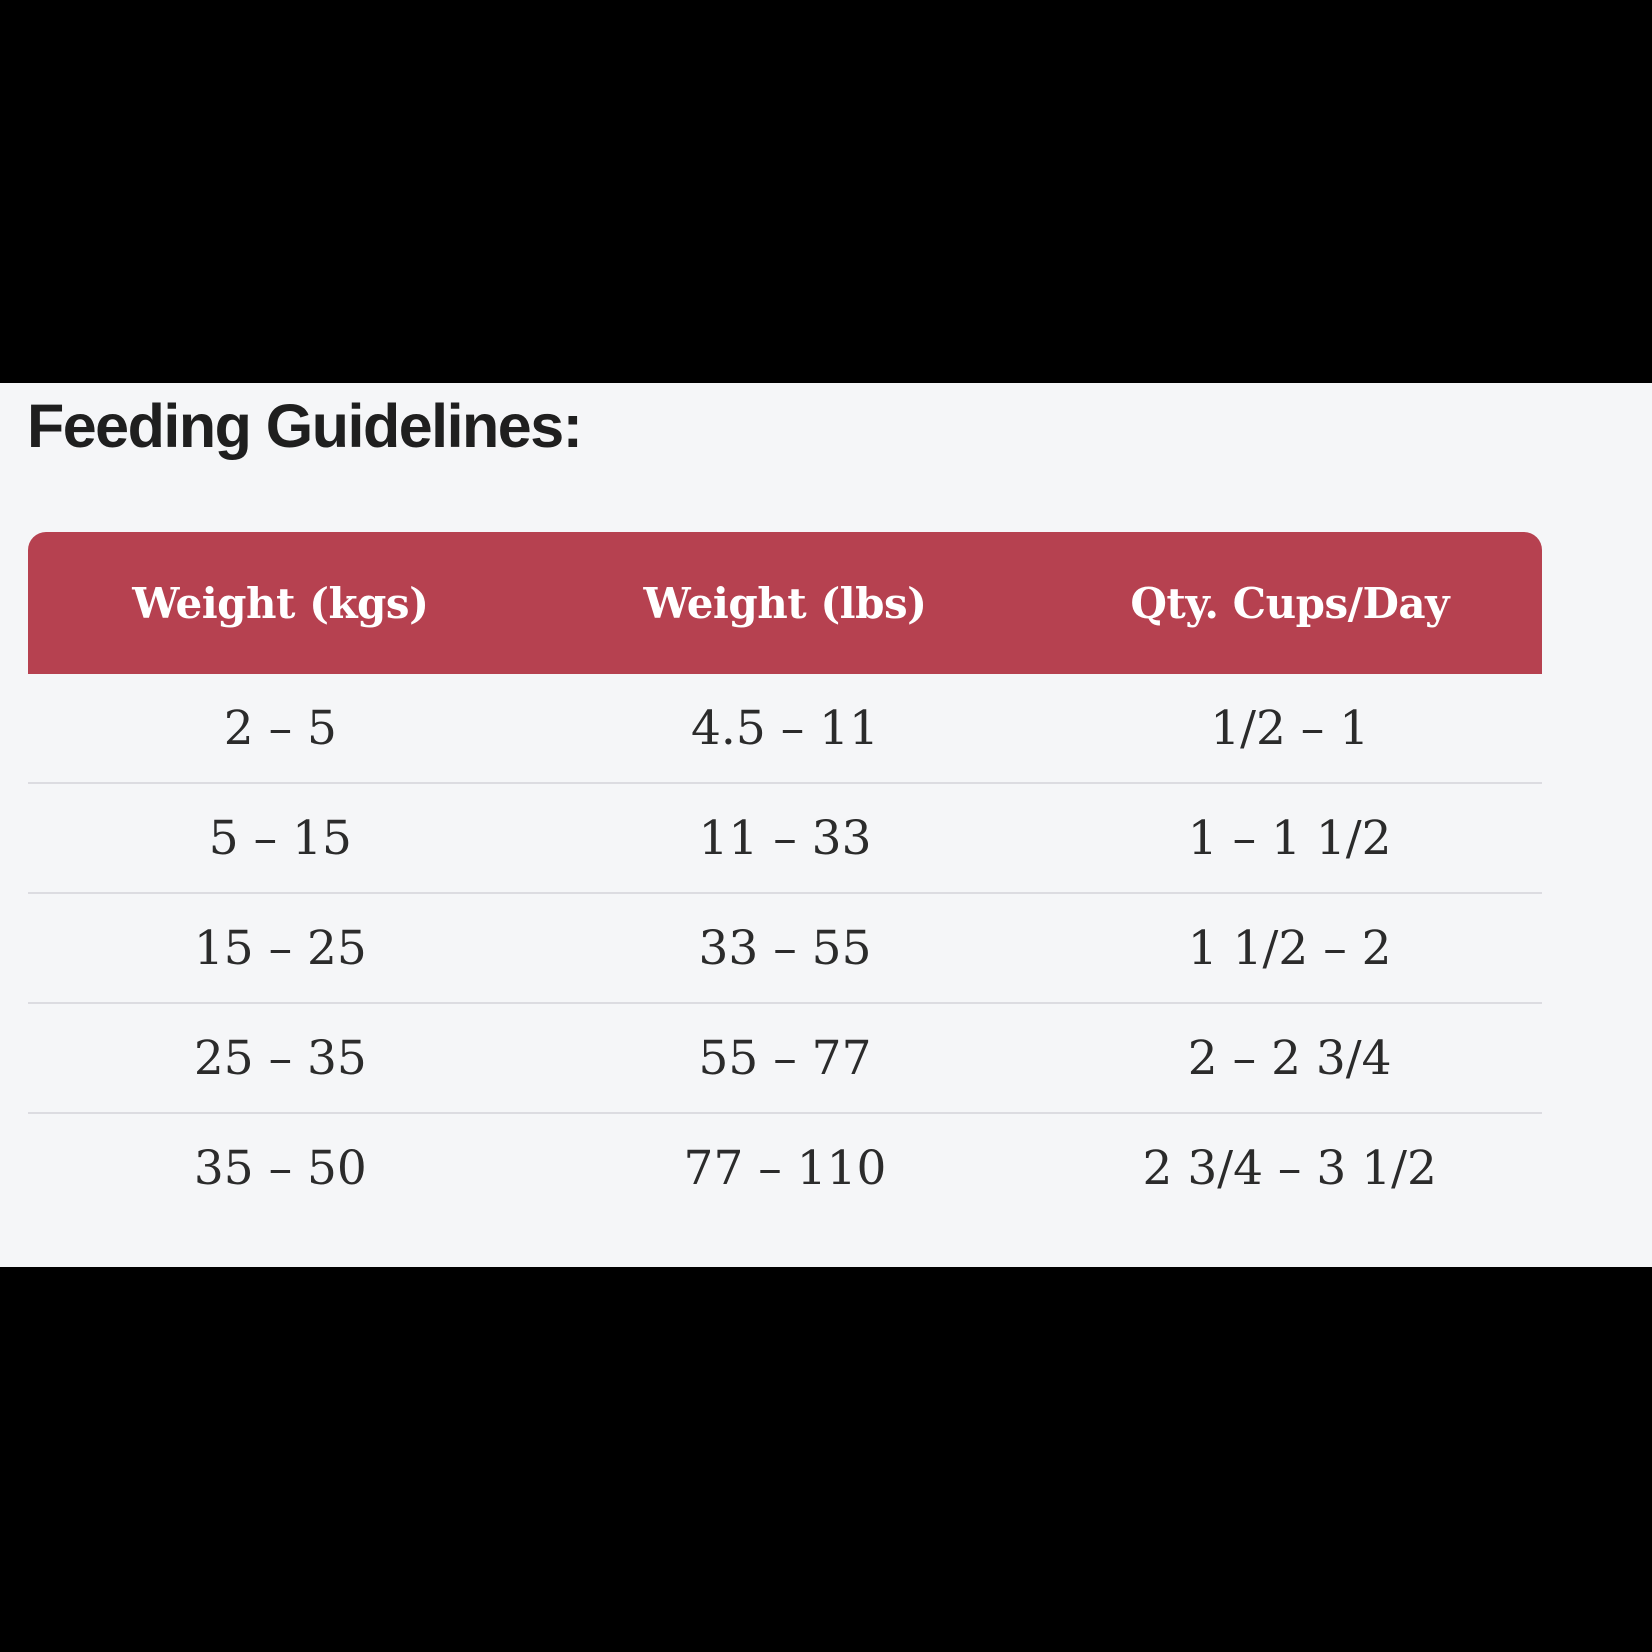 The image size is (1652, 1652). I want to click on table-cell-qty-cups-day: 1/2 – 1, so click(1290, 728).